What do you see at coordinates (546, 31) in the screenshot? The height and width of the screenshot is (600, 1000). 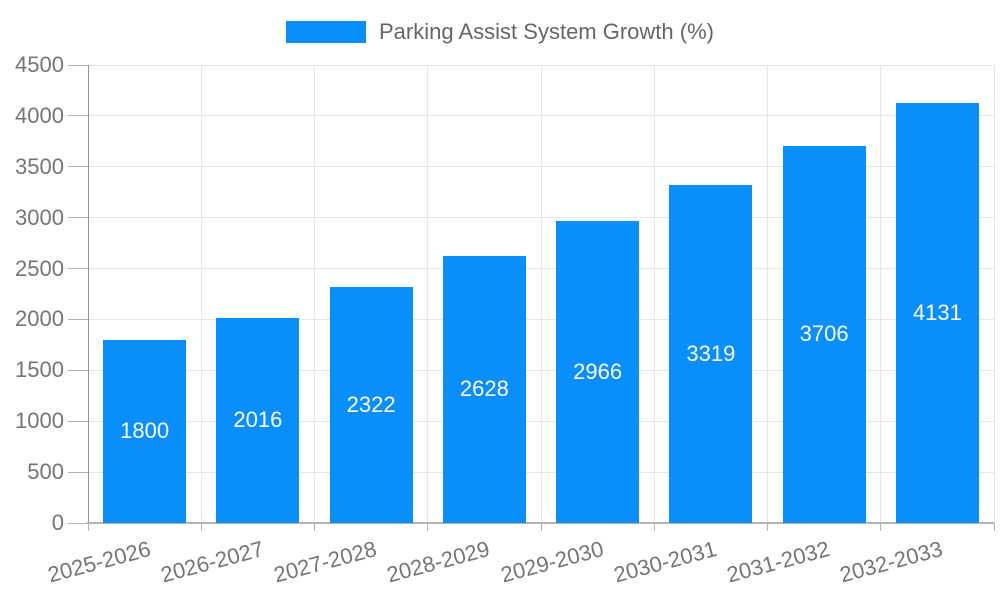 I see `legend-label: Parking Assist System Growth (%)` at bounding box center [546, 31].